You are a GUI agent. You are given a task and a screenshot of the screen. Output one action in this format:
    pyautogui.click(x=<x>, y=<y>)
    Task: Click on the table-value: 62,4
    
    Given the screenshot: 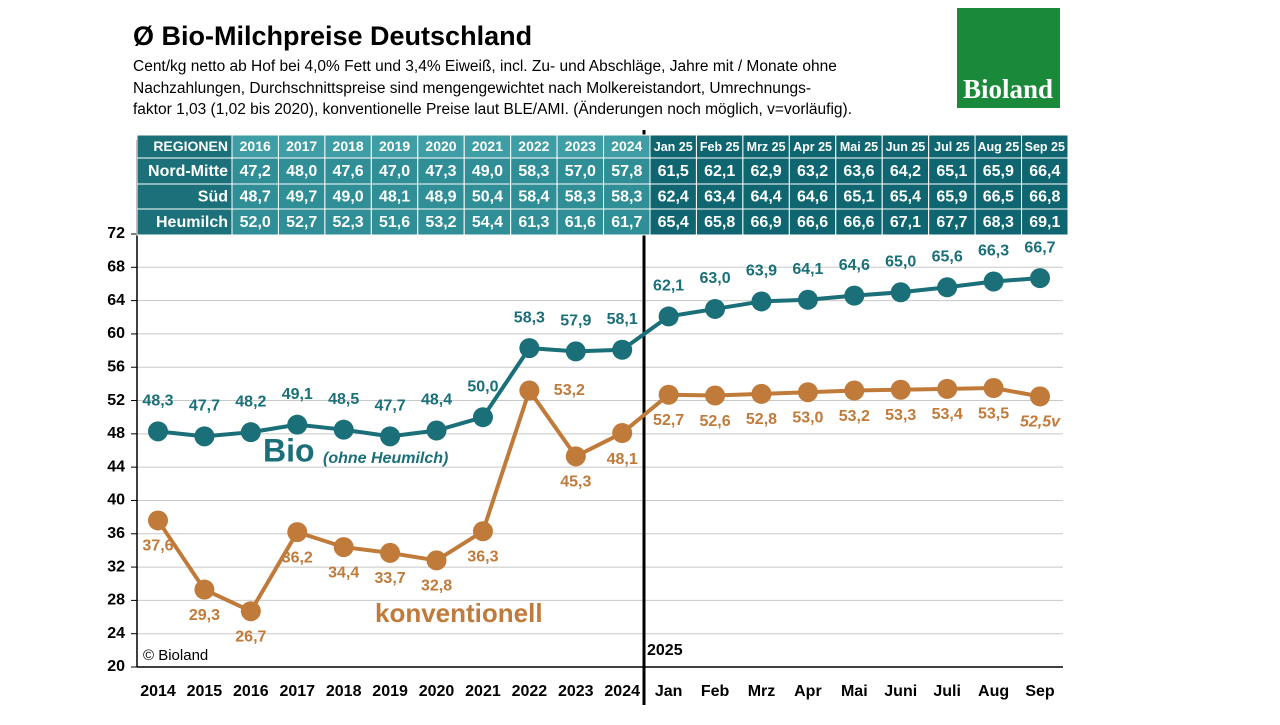 What is the action you would take?
    pyautogui.click(x=673, y=197)
    